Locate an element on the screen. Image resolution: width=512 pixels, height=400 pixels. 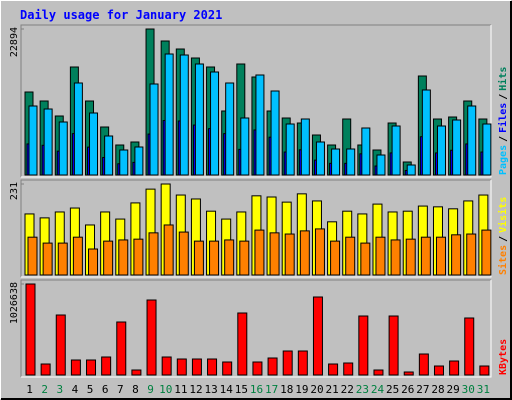
x-tick-label: 25 is located at coordinates (392, 389).